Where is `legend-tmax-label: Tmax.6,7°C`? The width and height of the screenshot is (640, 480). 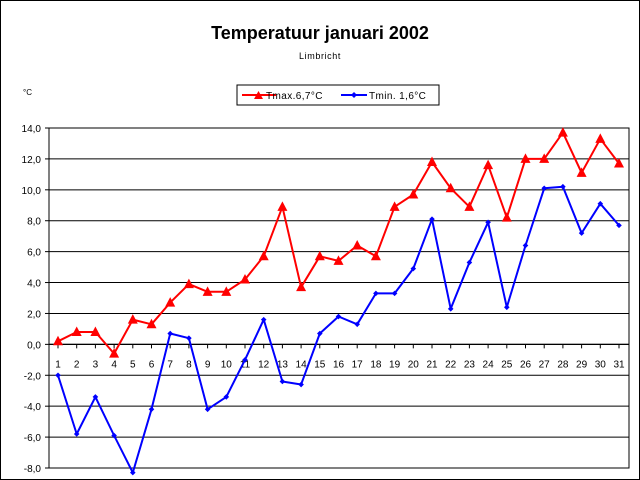 legend-tmax-label: Tmax.6,7°C is located at coordinates (294, 96).